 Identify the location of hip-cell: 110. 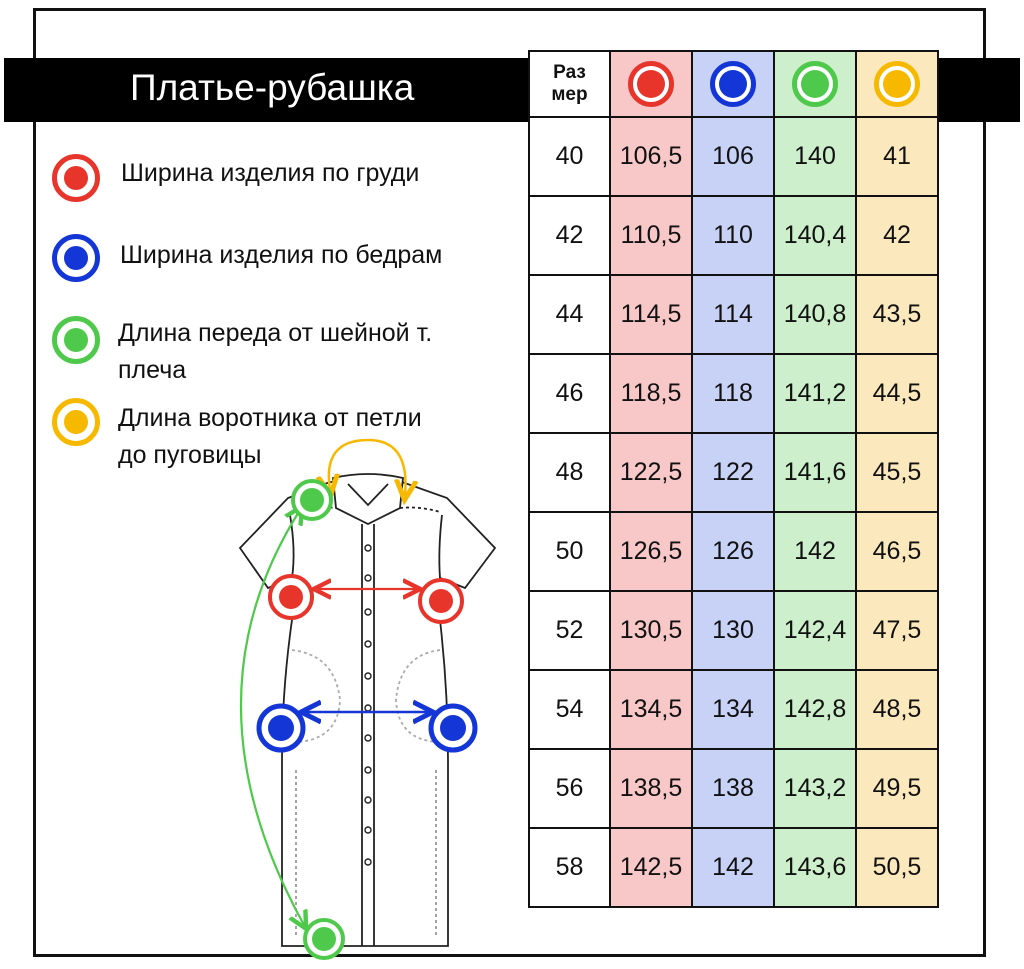
(733, 235).